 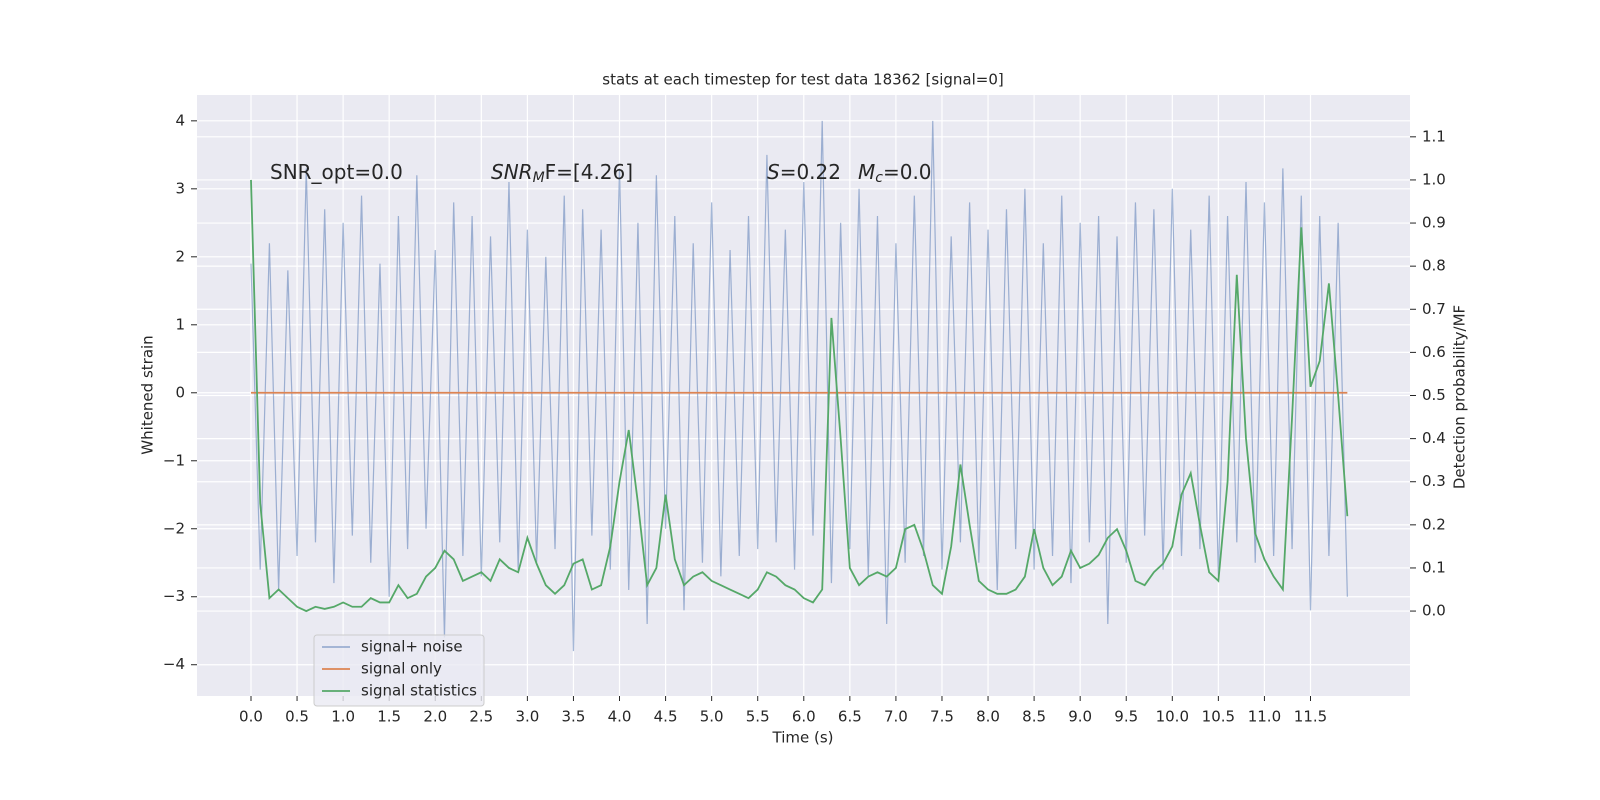 I want to click on x-tick-label: 6.5, so click(x=850, y=717).